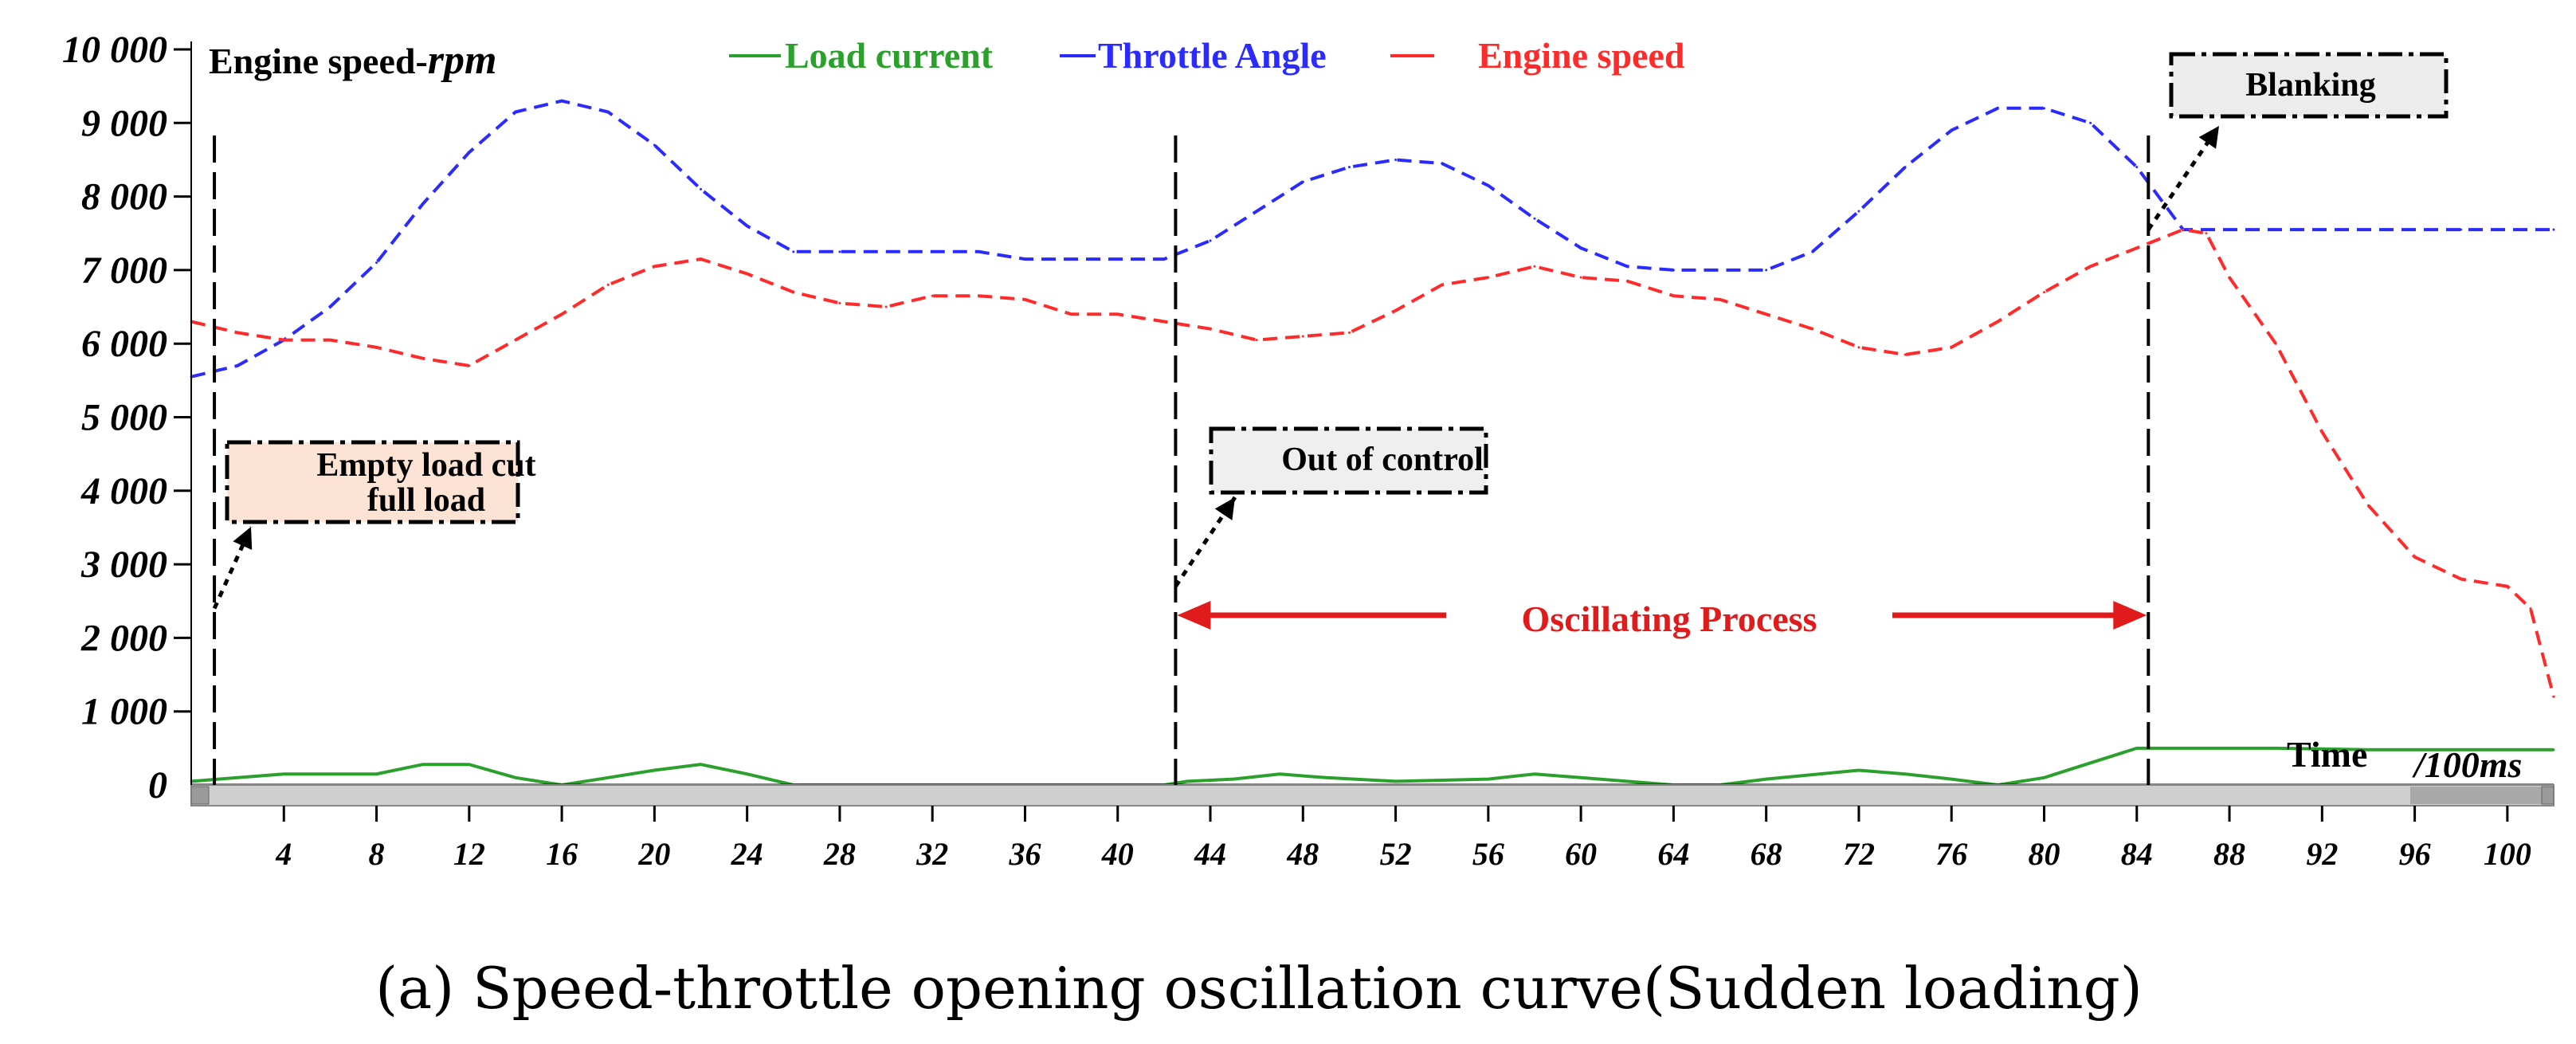 The height and width of the screenshot is (1044, 2576). What do you see at coordinates (1673, 854) in the screenshot?
I see `x-tick-label: 64` at bounding box center [1673, 854].